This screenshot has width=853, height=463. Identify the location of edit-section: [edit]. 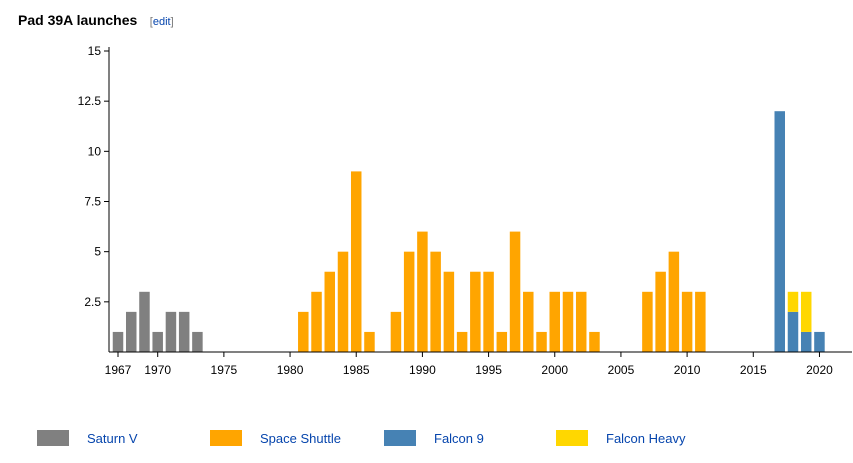
(162, 22).